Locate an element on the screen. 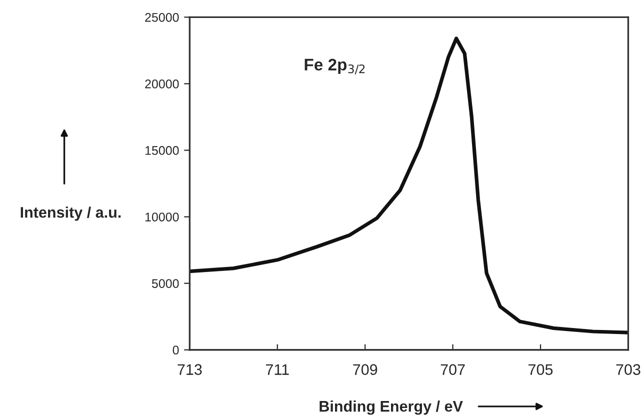 This screenshot has height=419, width=643. x-tick-label: 709 is located at coordinates (365, 369).